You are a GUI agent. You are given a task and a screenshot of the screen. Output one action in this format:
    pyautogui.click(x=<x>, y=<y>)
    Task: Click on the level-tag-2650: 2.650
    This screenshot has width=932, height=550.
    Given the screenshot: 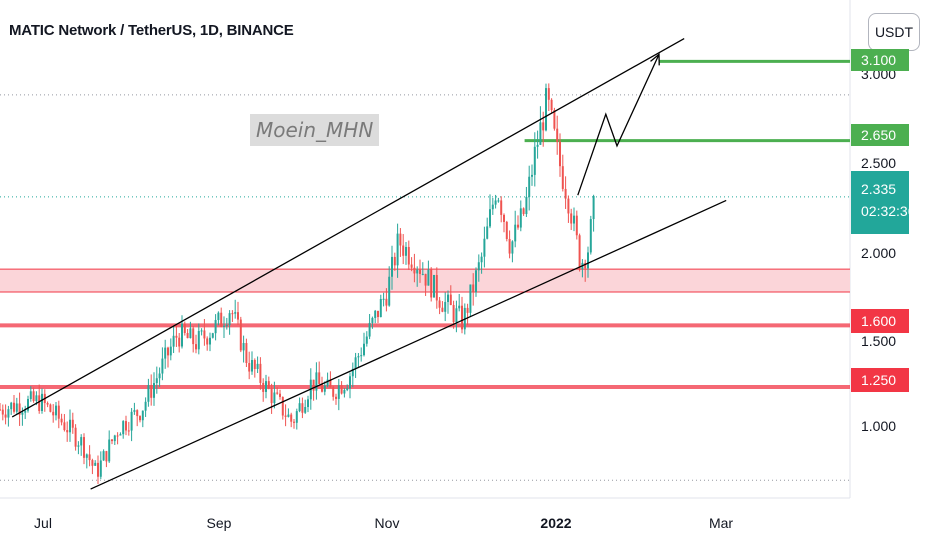 What is the action you would take?
    pyautogui.click(x=880, y=135)
    